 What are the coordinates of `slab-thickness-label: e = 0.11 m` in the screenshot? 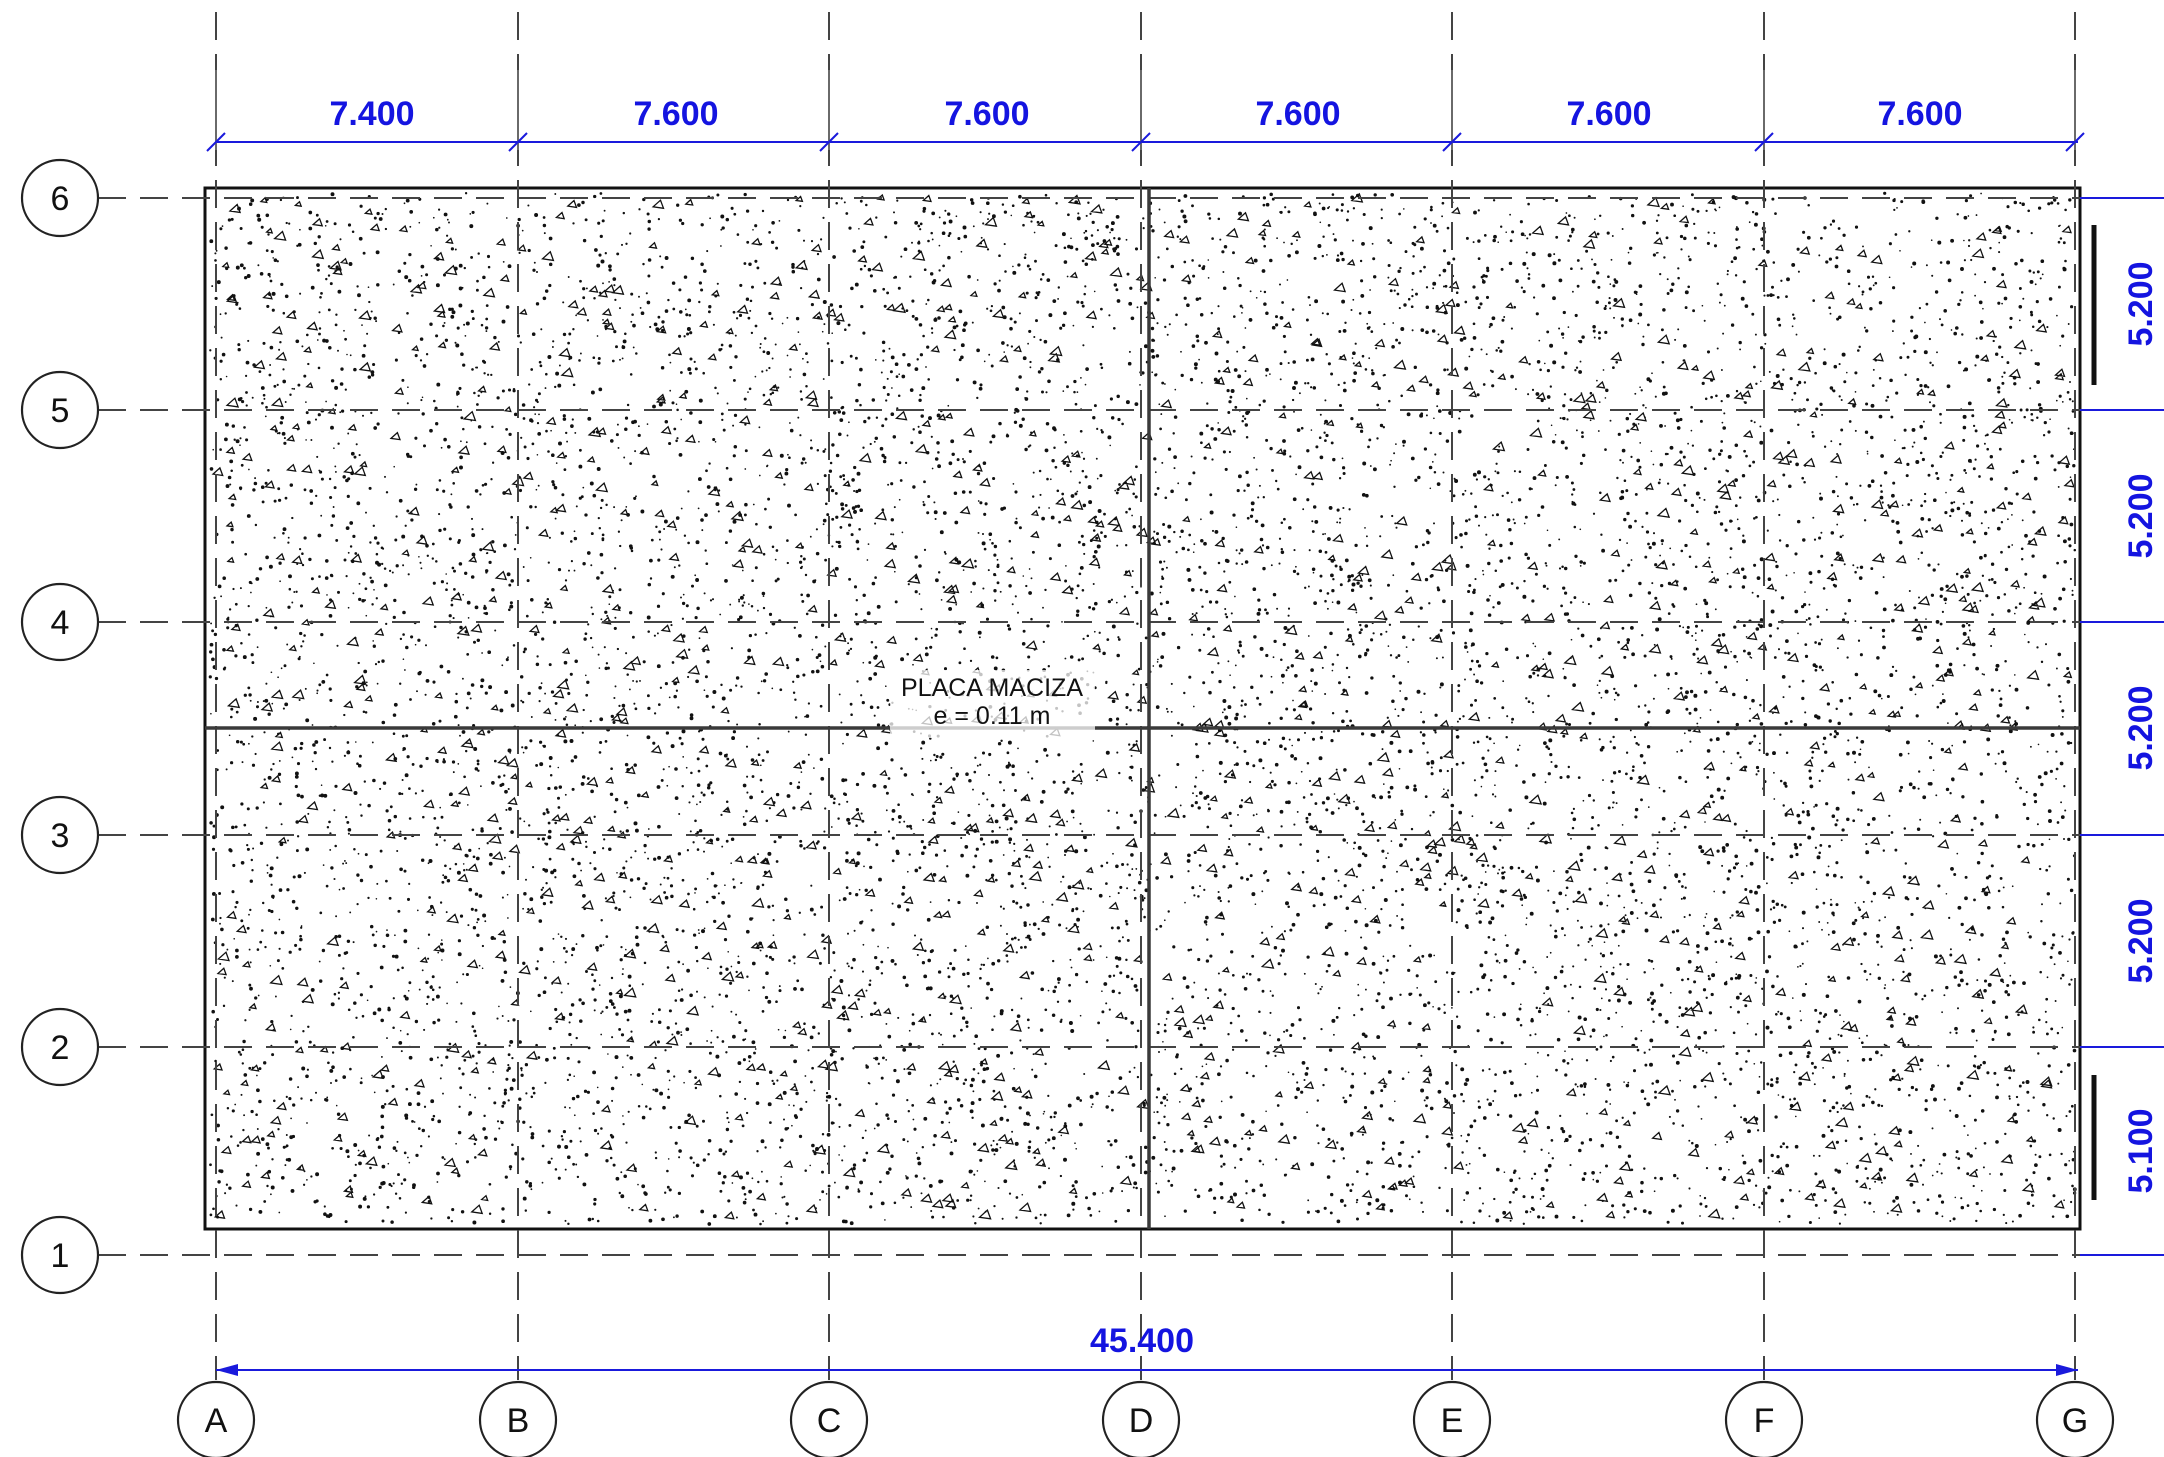 It's located at (992, 716).